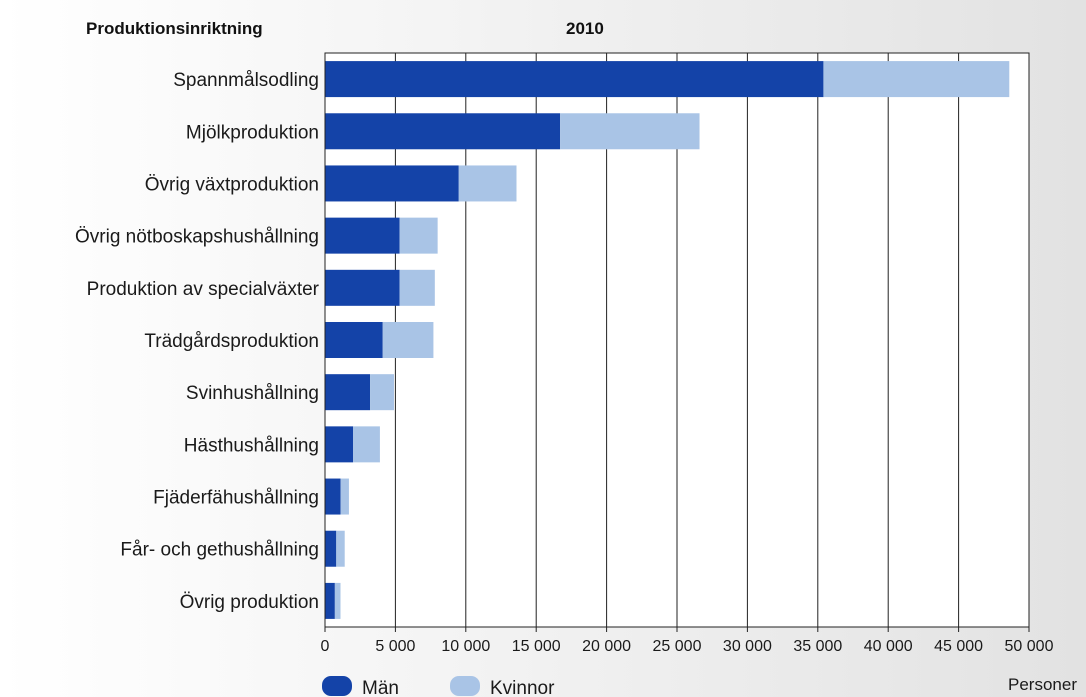 The height and width of the screenshot is (697, 1086). What do you see at coordinates (888, 646) in the screenshot?
I see `x-tick-label: 40 000` at bounding box center [888, 646].